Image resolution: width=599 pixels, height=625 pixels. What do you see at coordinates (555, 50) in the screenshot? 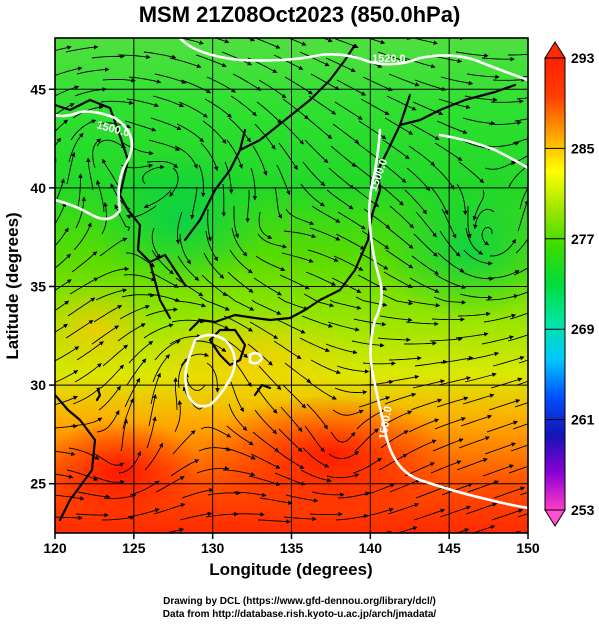
I see `colorbar-top-arrow` at bounding box center [555, 50].